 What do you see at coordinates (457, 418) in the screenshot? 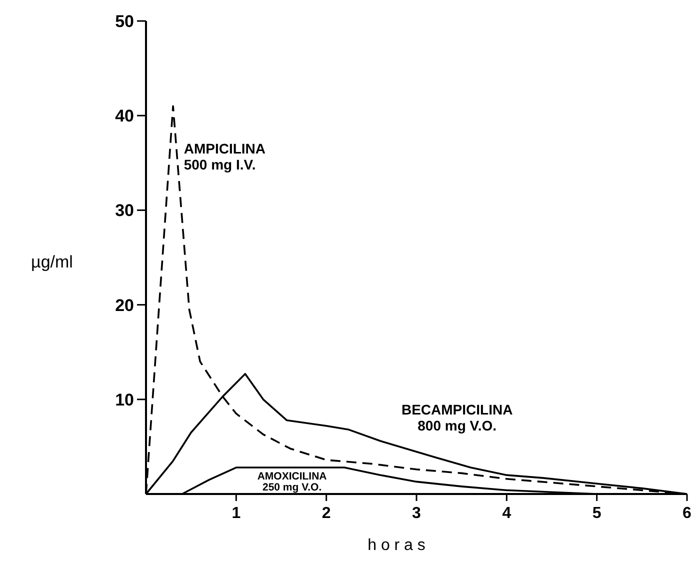
I see `series-label: BECAMPICILINA 800 mg V.O.` at bounding box center [457, 418].